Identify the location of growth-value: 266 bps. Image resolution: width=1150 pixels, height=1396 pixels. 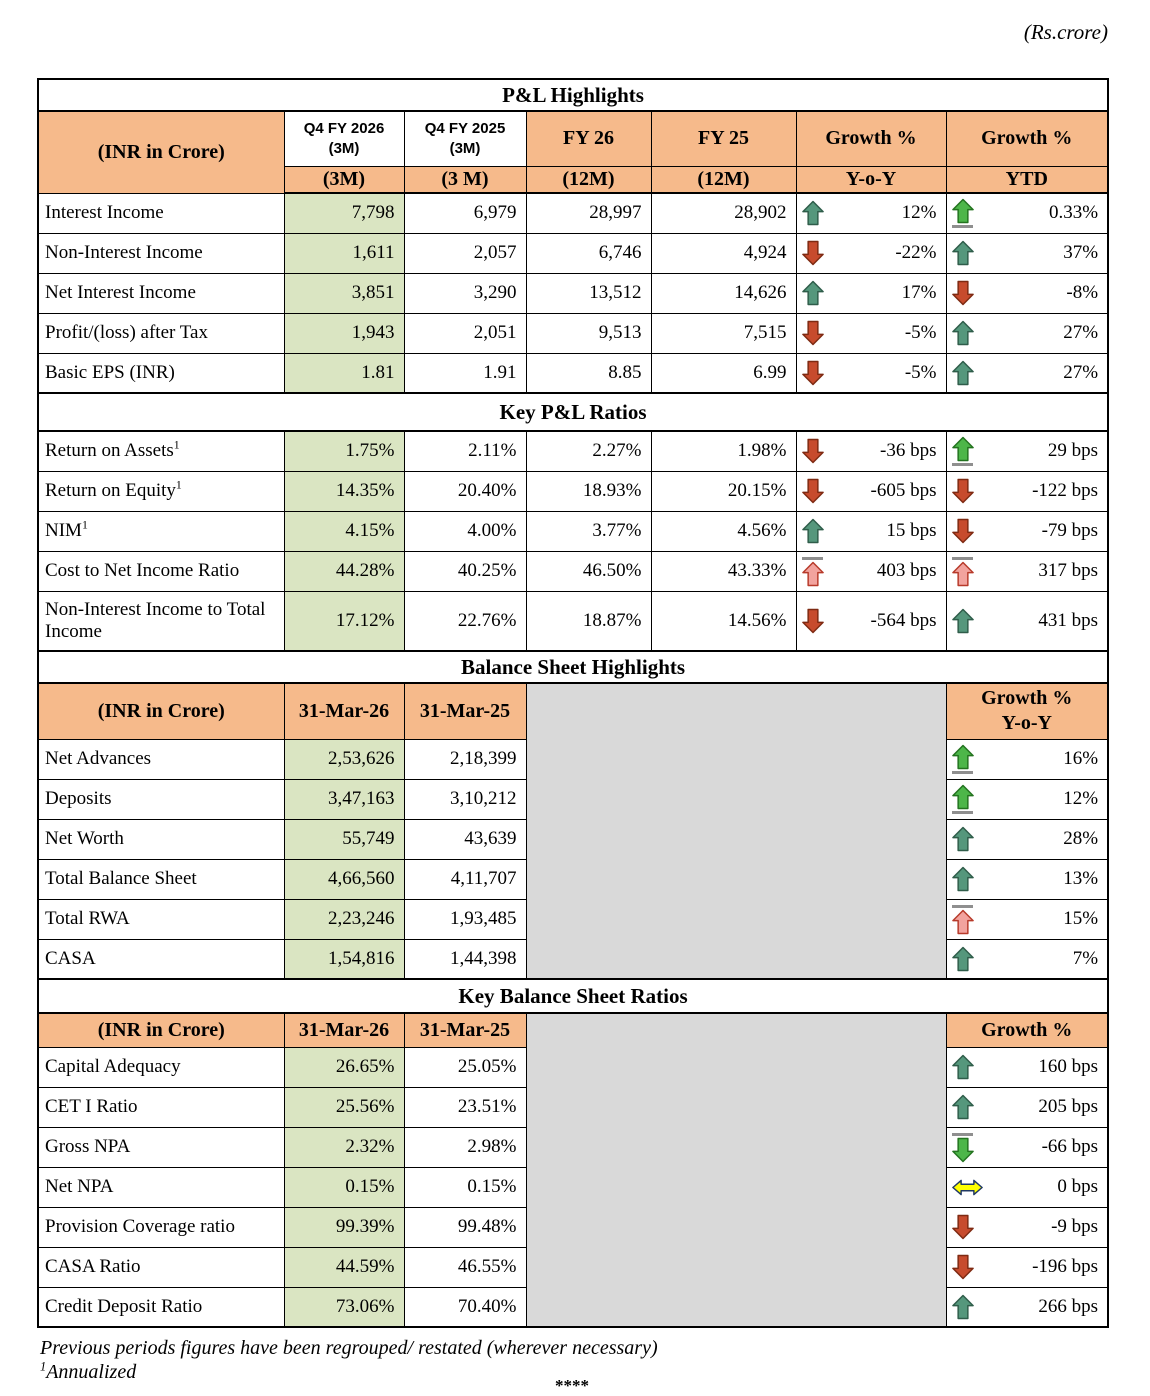
(1068, 1306).